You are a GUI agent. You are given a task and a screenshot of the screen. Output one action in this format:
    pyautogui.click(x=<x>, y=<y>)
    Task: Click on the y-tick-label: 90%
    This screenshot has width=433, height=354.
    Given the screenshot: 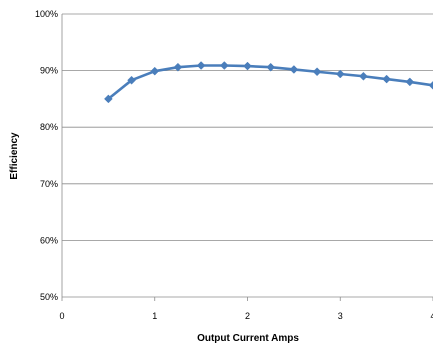 What is the action you would take?
    pyautogui.click(x=49, y=71)
    